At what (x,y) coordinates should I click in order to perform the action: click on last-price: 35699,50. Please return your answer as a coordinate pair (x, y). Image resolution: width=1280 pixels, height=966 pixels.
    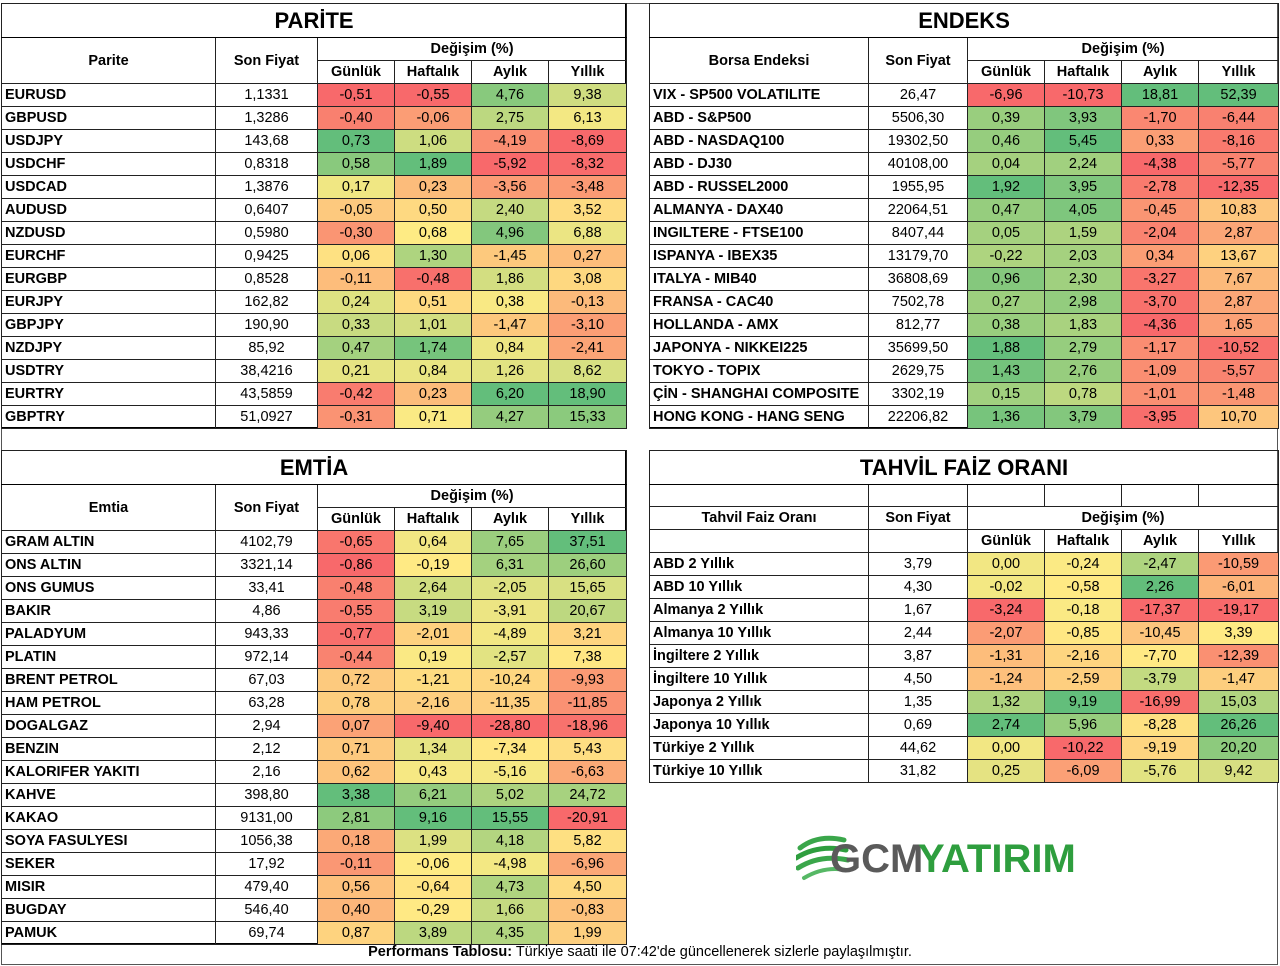
    Looking at the image, I should click on (918, 348).